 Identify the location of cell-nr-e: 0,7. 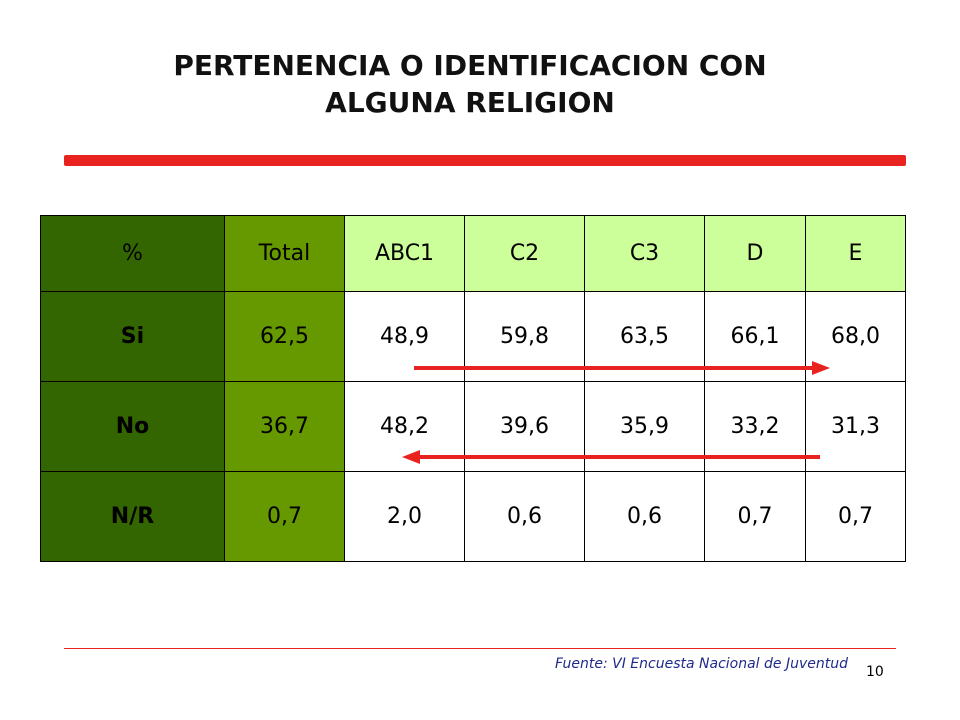
(855, 516).